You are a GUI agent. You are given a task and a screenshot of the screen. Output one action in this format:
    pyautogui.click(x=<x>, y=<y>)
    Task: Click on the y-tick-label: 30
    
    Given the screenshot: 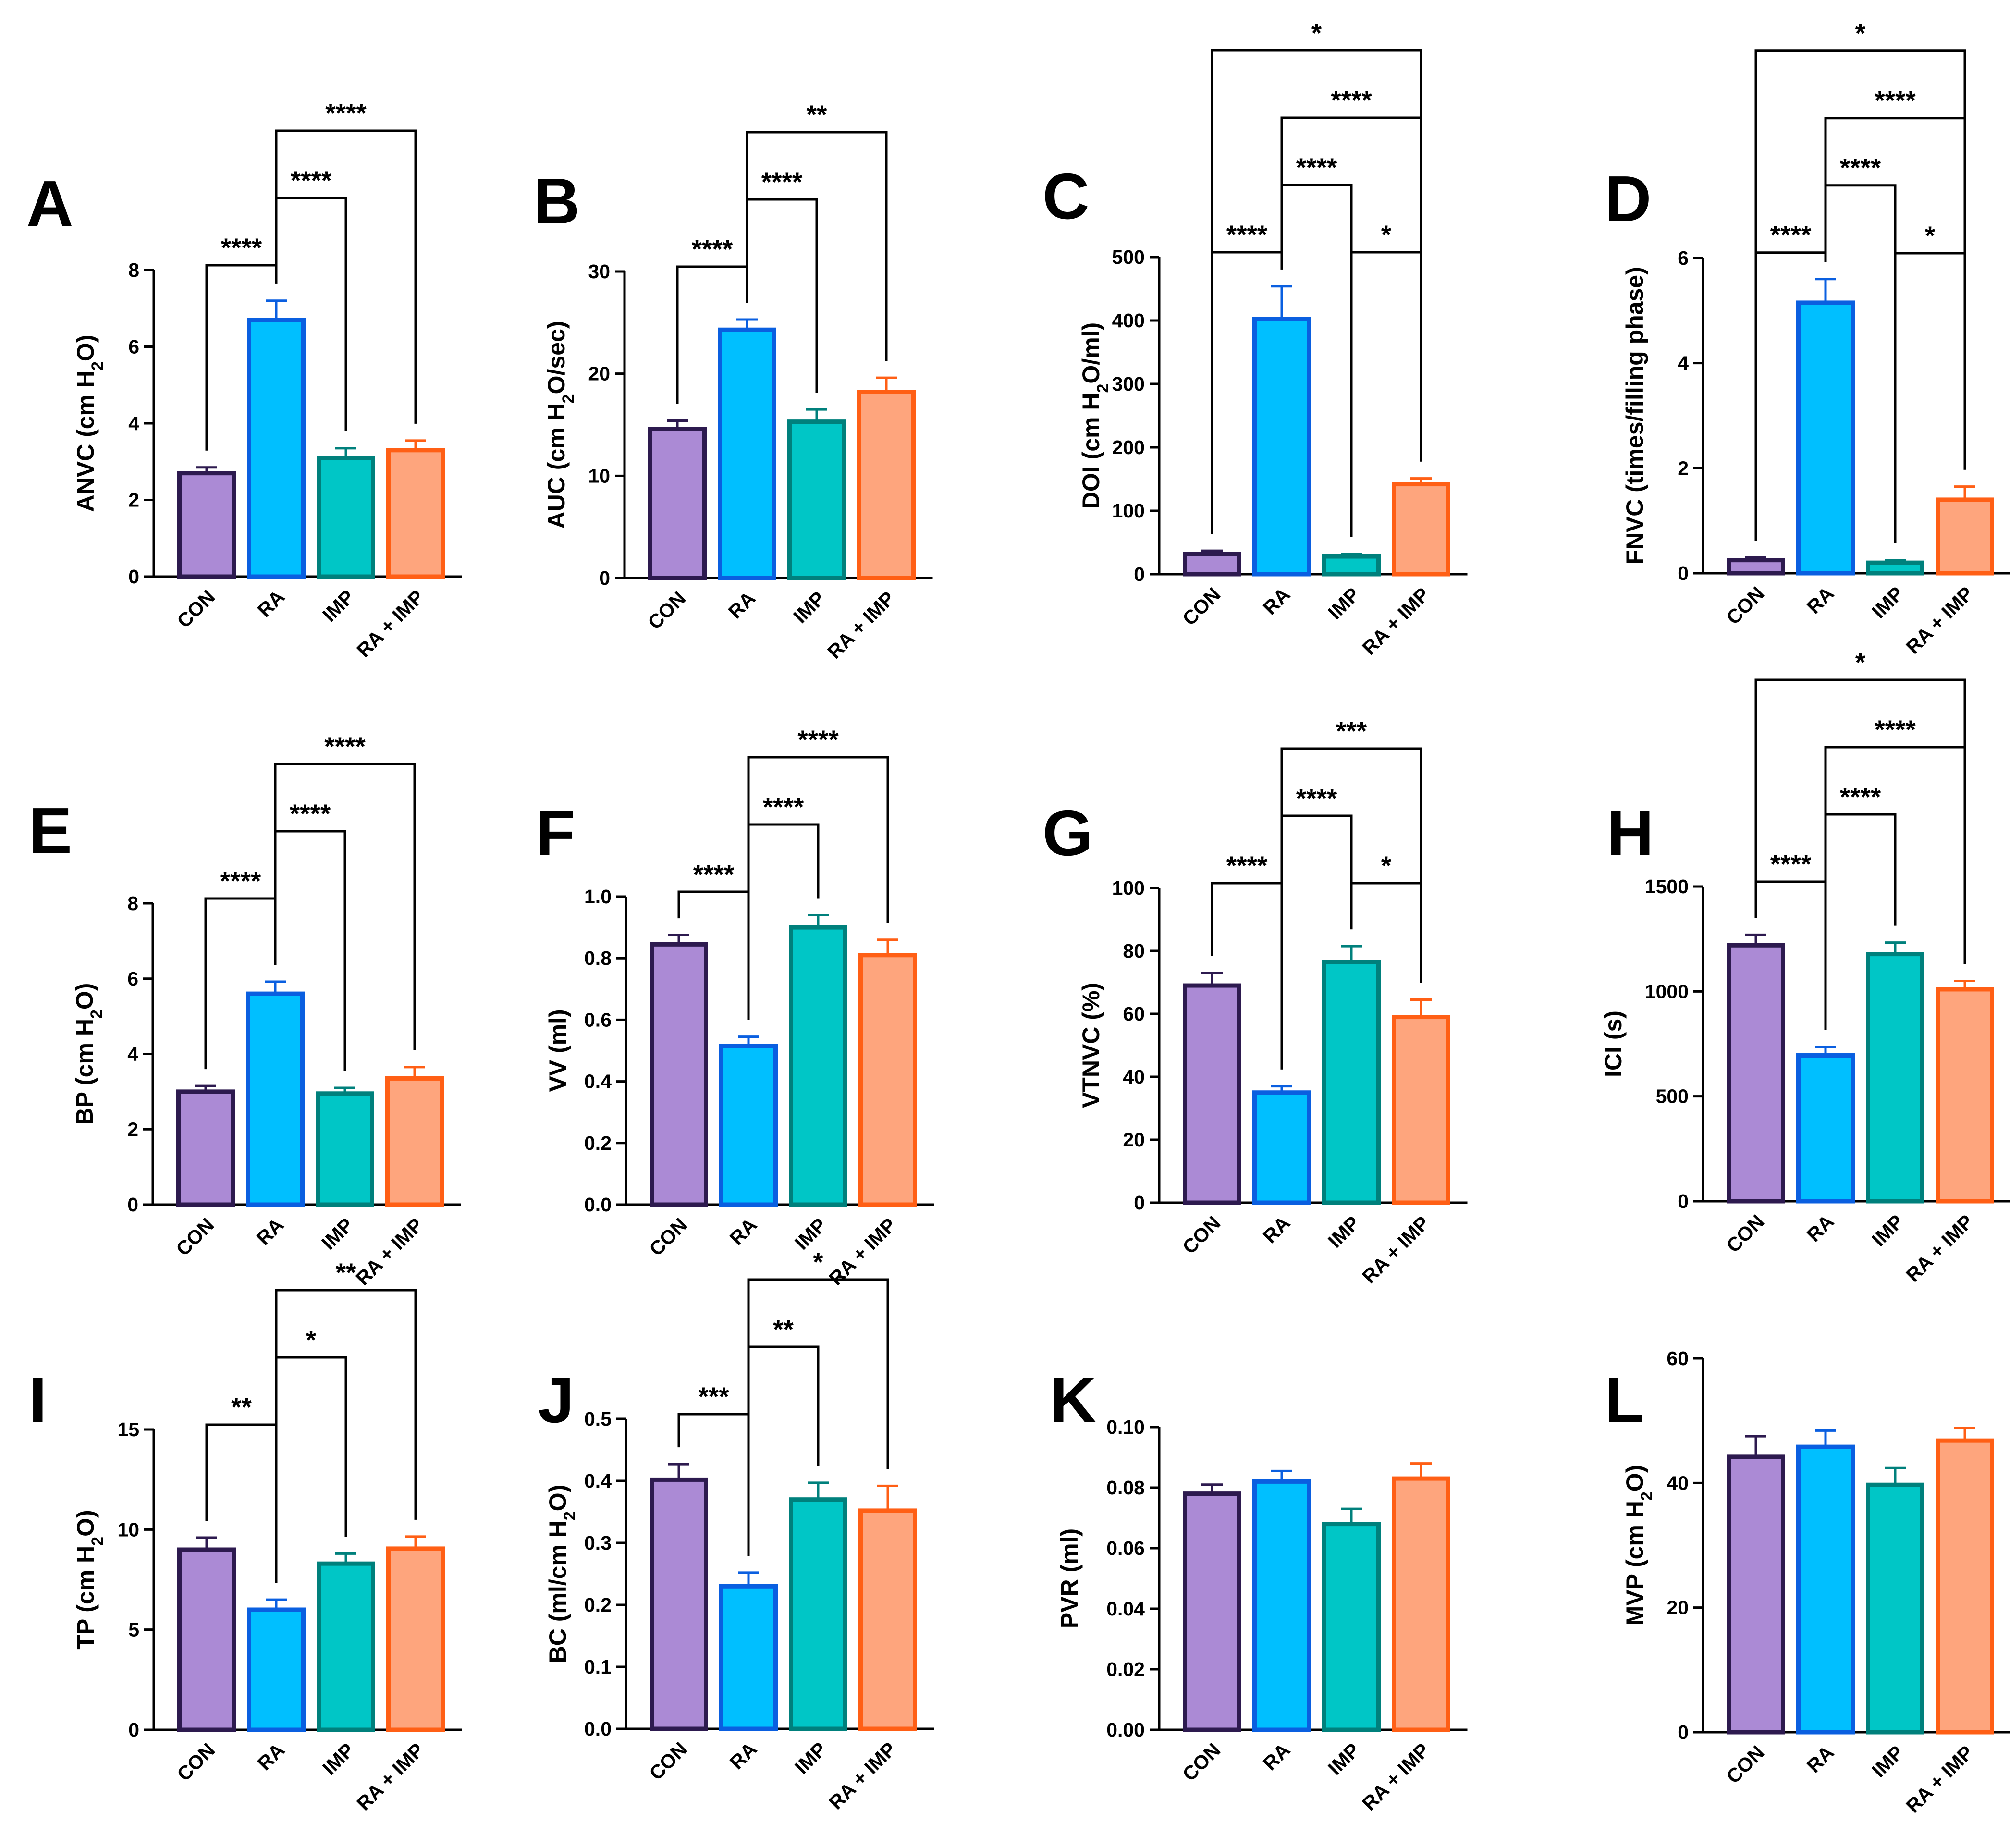 What is the action you would take?
    pyautogui.click(x=599, y=271)
    